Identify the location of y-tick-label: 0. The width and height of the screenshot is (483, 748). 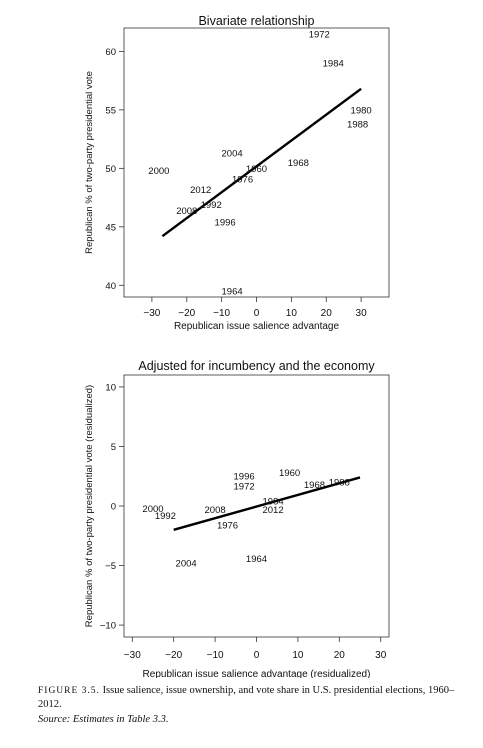
(113, 507).